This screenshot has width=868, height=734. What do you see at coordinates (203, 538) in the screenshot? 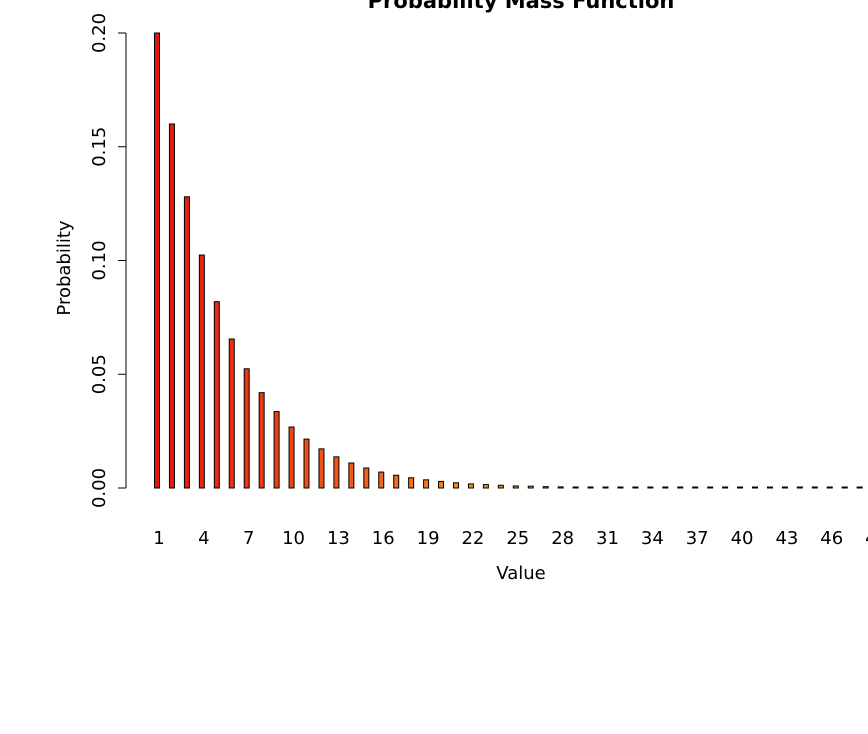
I see `x-tick-label: 4` at bounding box center [203, 538].